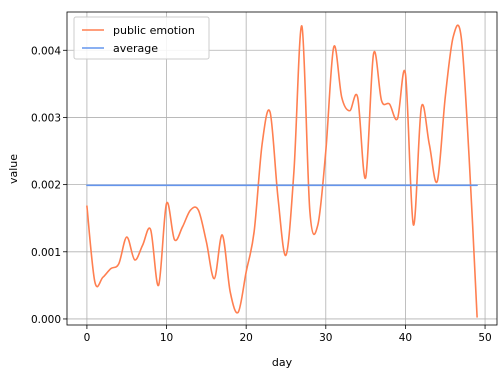  I want to click on legend-label-average: average, so click(135, 48).